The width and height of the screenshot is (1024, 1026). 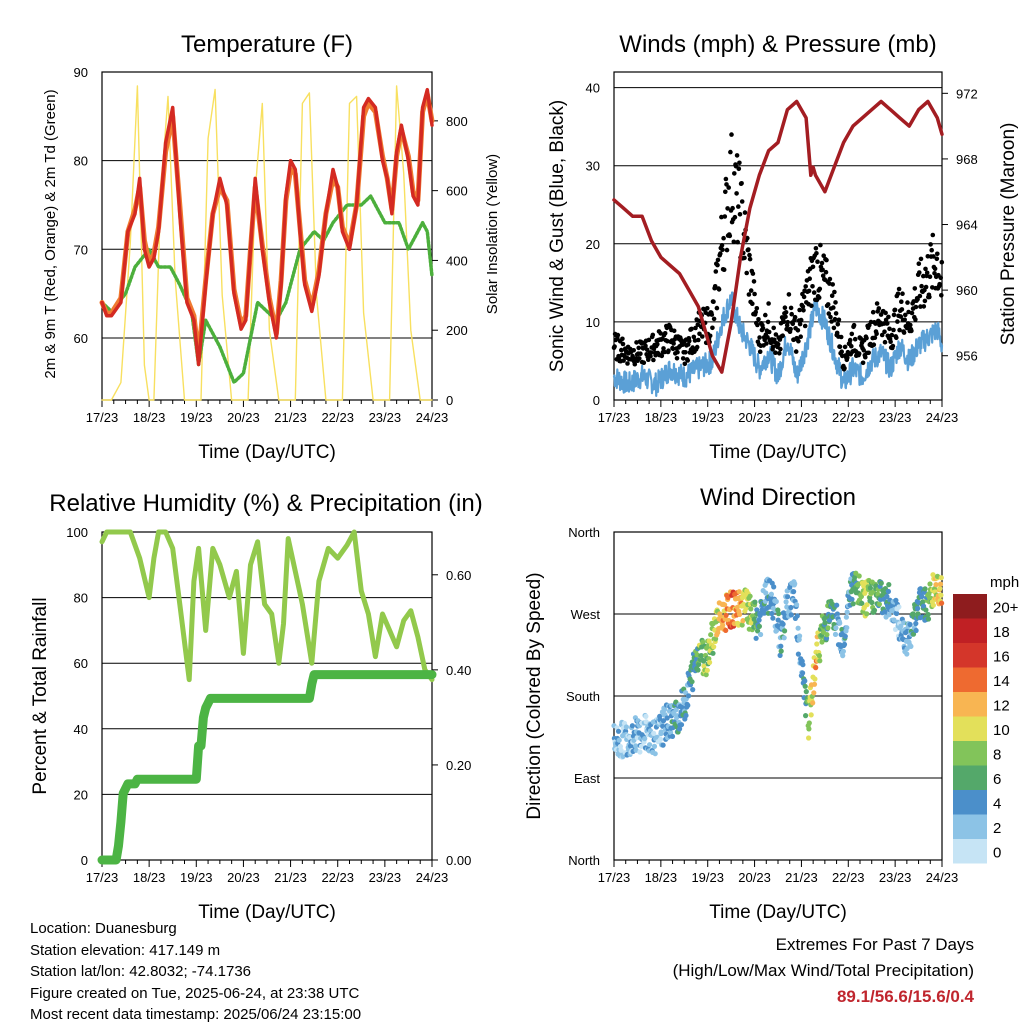 I want to click on direction-xlabel: Time (Day/UTC), so click(x=778, y=912).